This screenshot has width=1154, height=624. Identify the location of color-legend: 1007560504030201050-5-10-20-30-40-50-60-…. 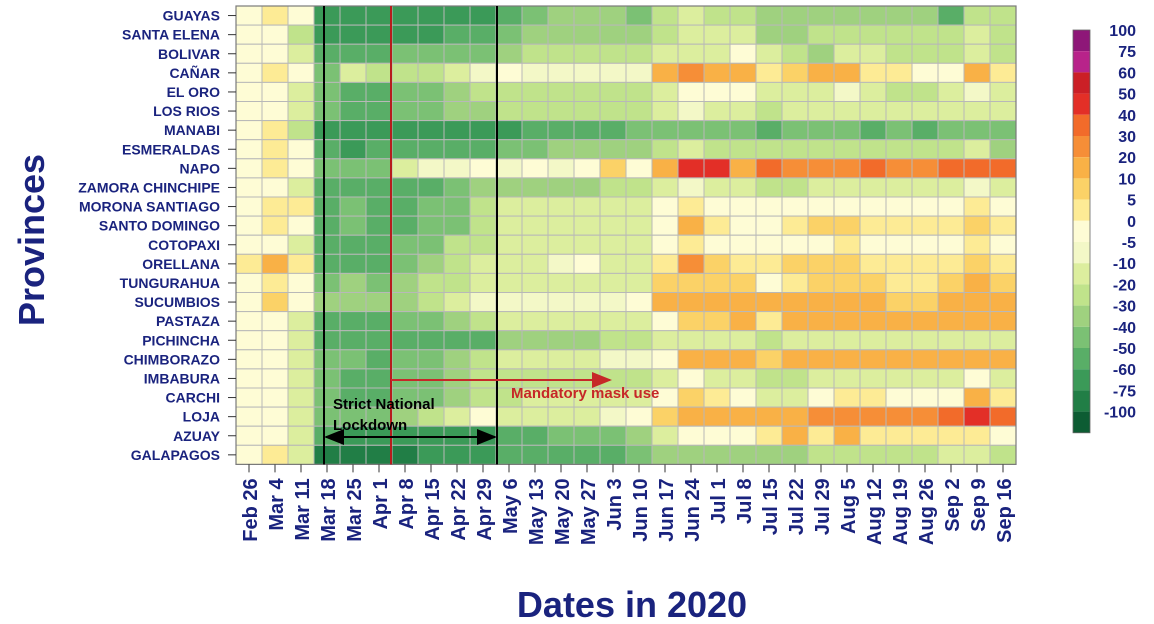
(1104, 228).